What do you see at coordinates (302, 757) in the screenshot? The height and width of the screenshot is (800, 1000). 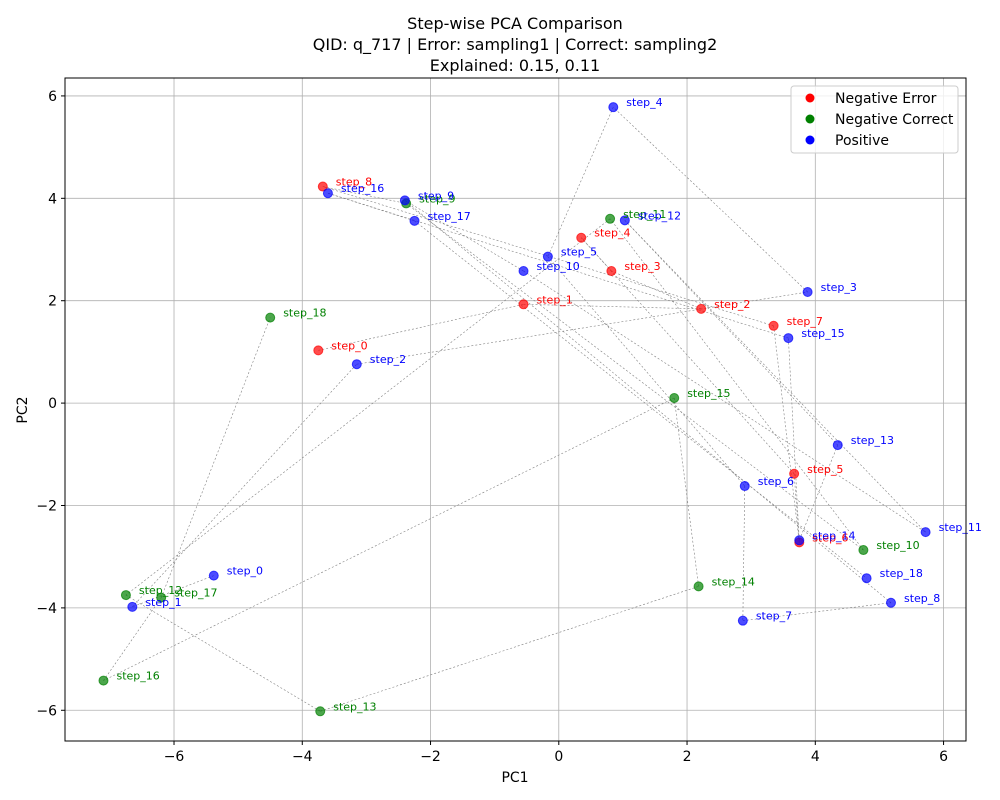 I see `x-tick-label: −4` at bounding box center [302, 757].